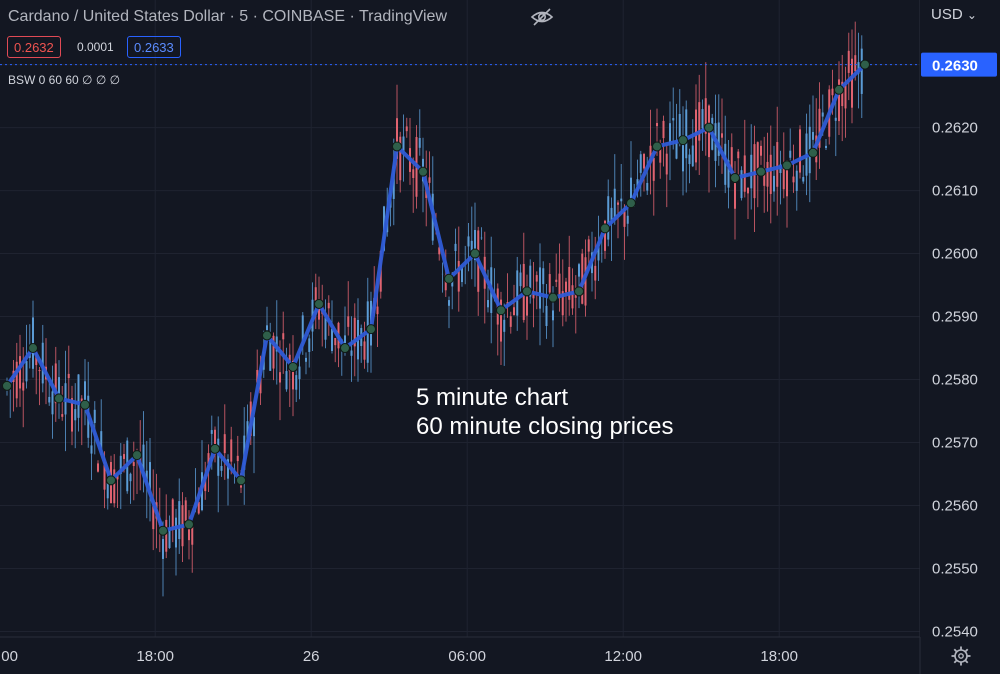 The height and width of the screenshot is (674, 1000). What do you see at coordinates (955, 317) in the screenshot?
I see `price-tick-label: 0.2590` at bounding box center [955, 317].